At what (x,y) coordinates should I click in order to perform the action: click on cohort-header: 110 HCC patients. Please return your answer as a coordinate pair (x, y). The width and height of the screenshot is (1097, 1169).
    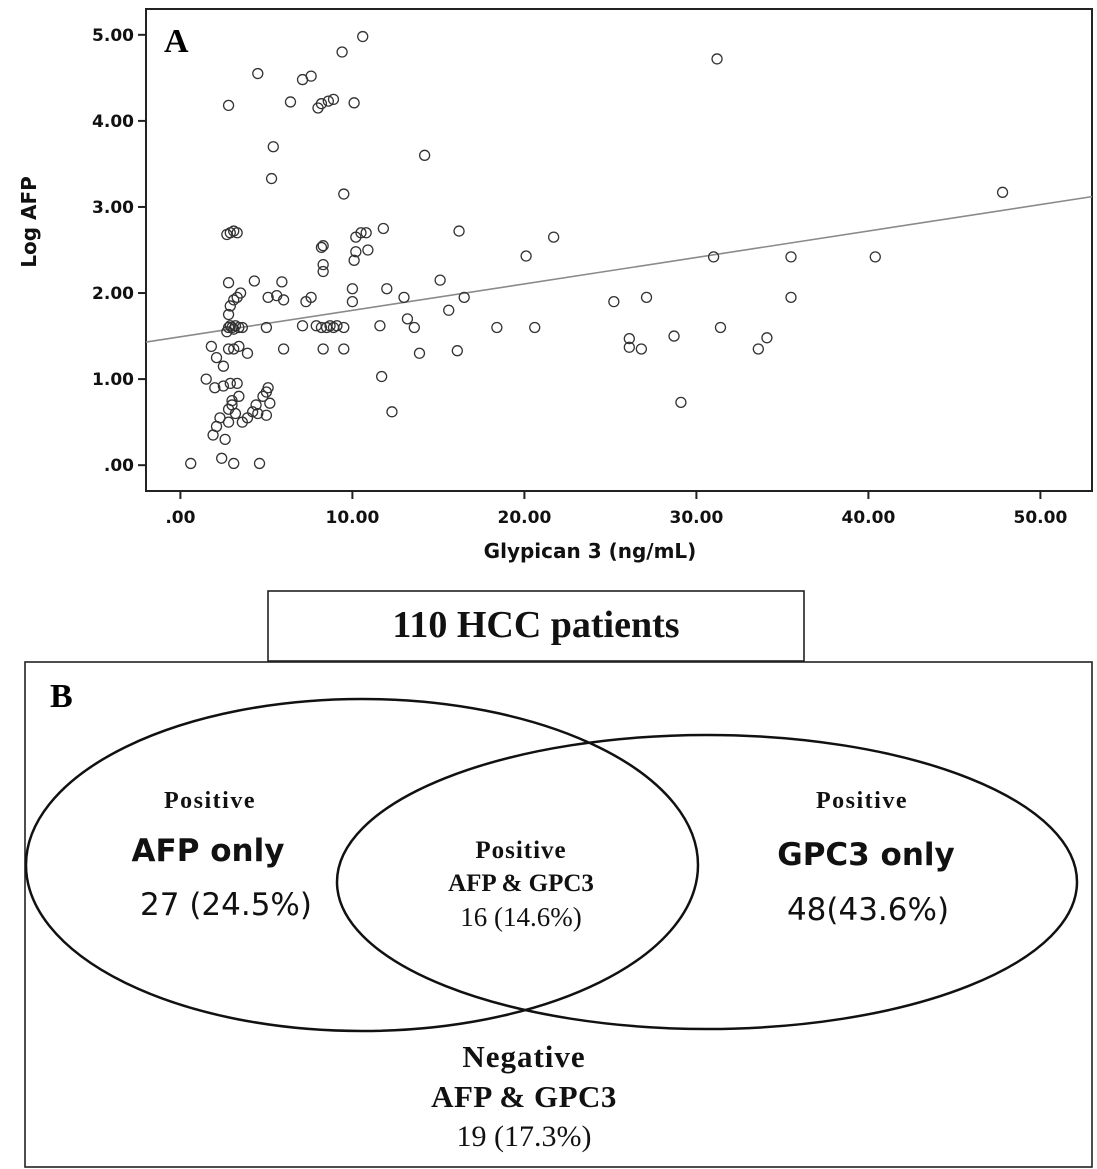
    Looking at the image, I should click on (536, 626).